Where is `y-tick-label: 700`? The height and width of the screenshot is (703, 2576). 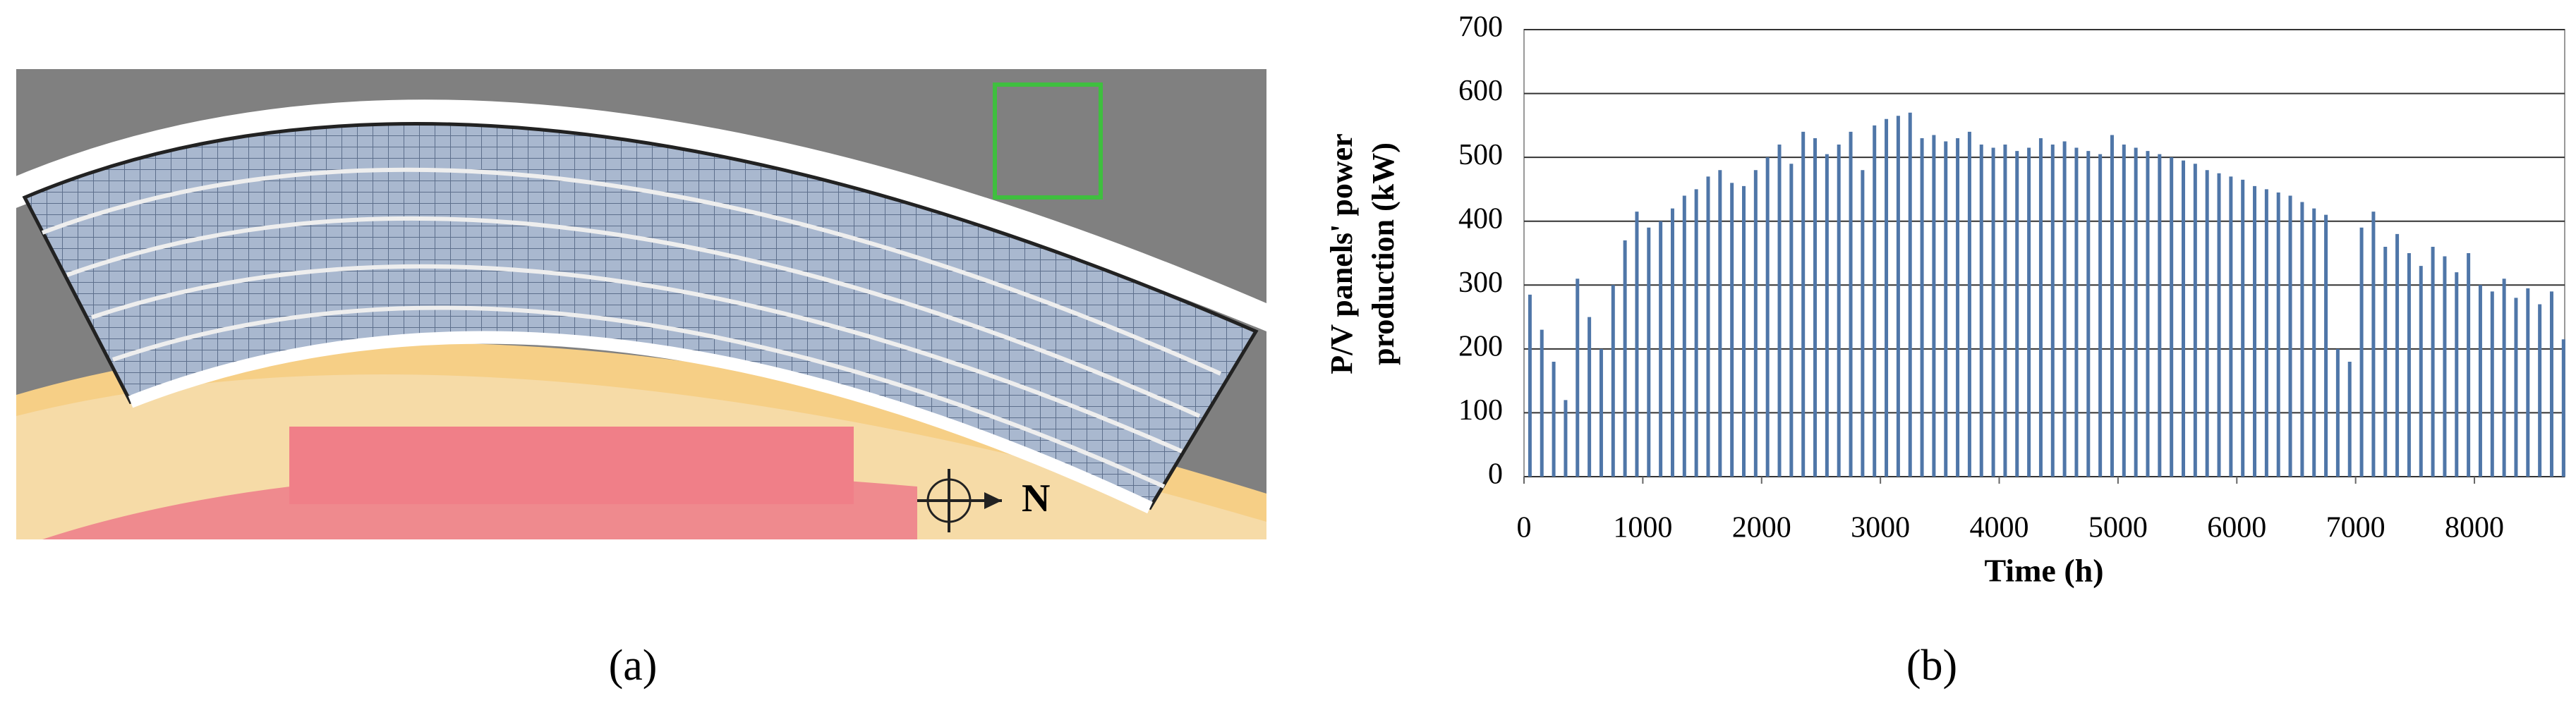 y-tick-label: 700 is located at coordinates (1481, 28).